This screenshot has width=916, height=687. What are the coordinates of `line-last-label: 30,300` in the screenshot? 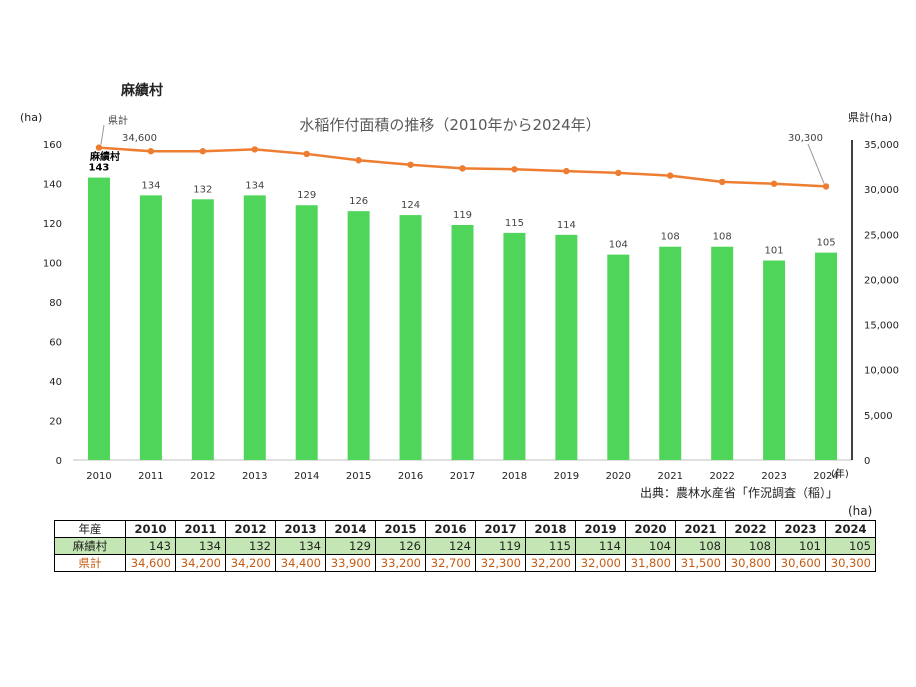 It's located at (805, 138).